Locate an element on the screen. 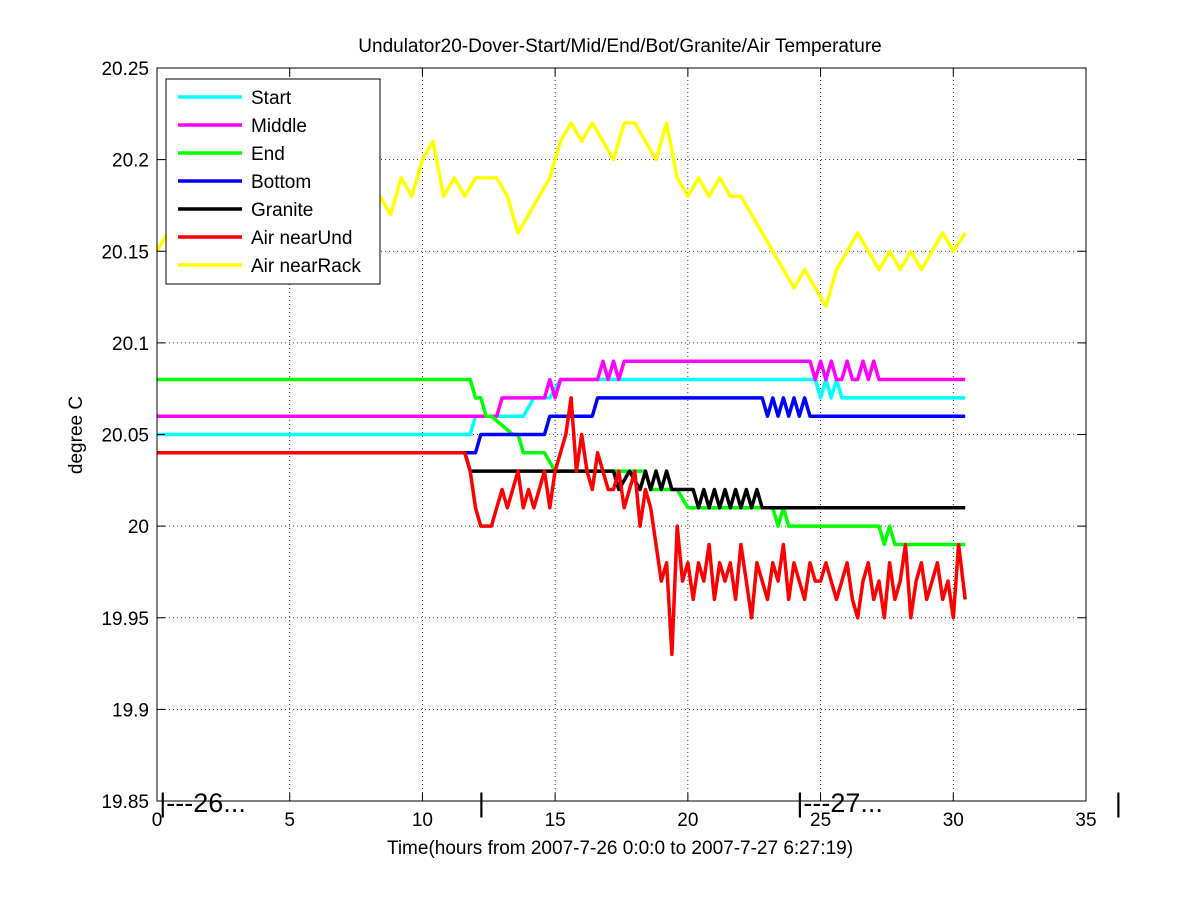 This screenshot has width=1200, height=900. legend-label: Granite is located at coordinates (282, 210).